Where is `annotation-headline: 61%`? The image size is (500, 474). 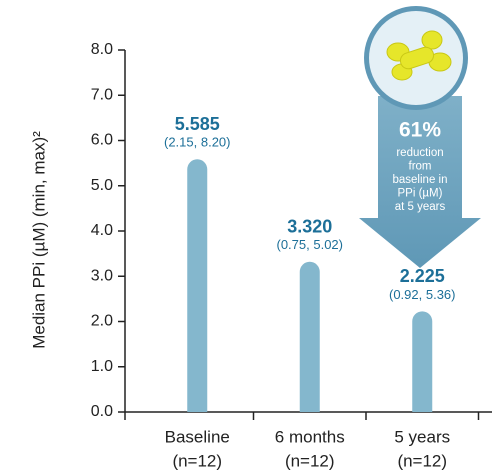 annotation-headline: 61% is located at coordinates (420, 130).